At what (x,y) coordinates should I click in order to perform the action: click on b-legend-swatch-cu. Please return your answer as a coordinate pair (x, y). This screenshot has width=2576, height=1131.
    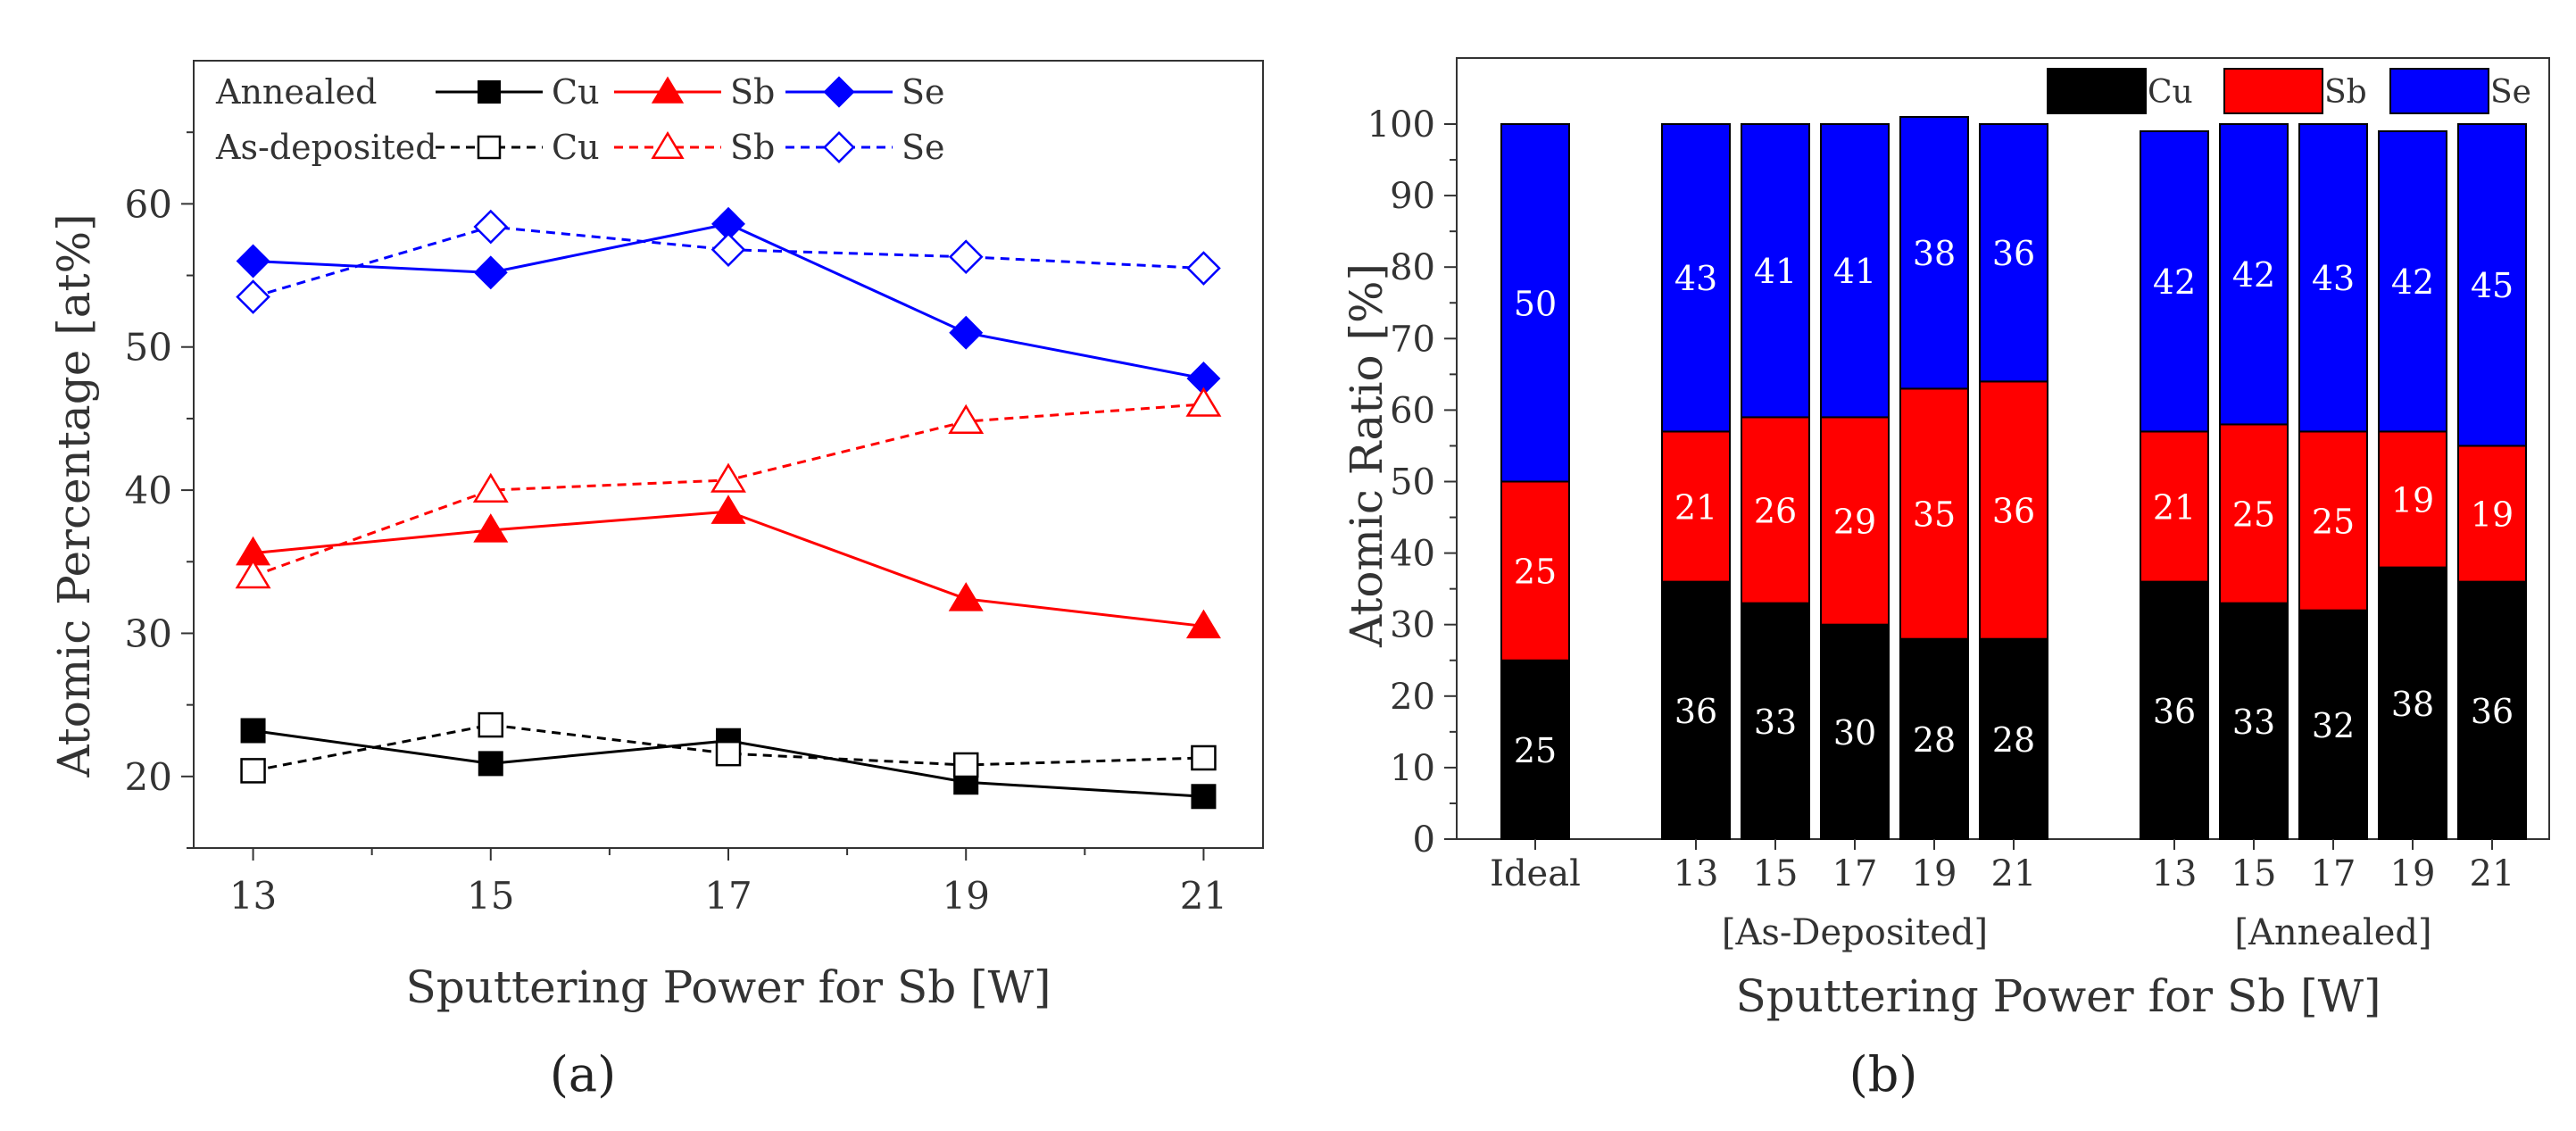
    Looking at the image, I should click on (2097, 91).